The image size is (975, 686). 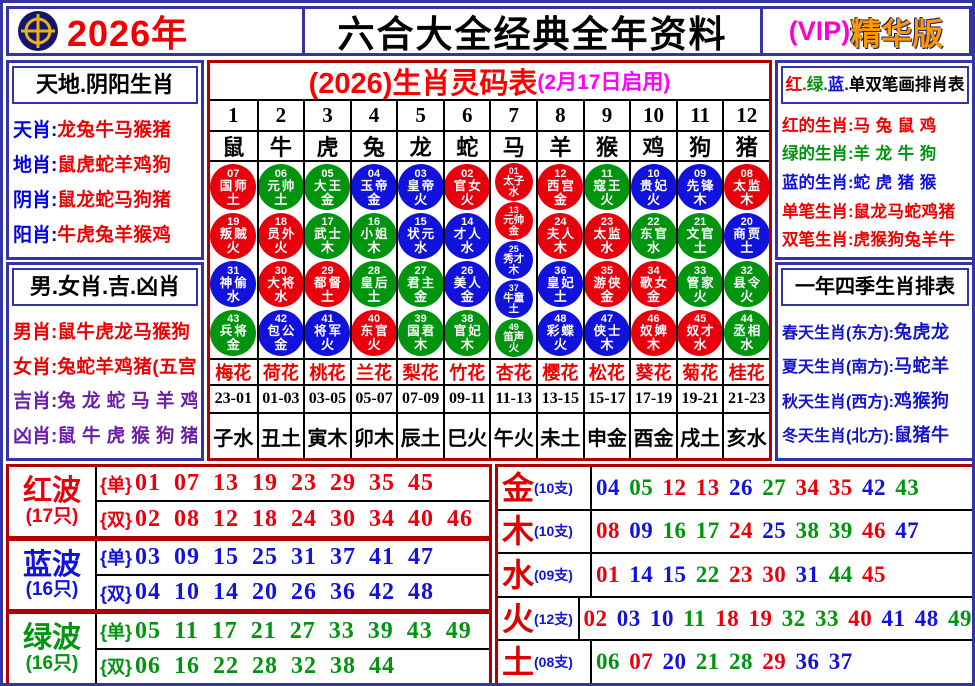 What do you see at coordinates (670, 531) in the screenshot?
I see `element-number: 16` at bounding box center [670, 531].